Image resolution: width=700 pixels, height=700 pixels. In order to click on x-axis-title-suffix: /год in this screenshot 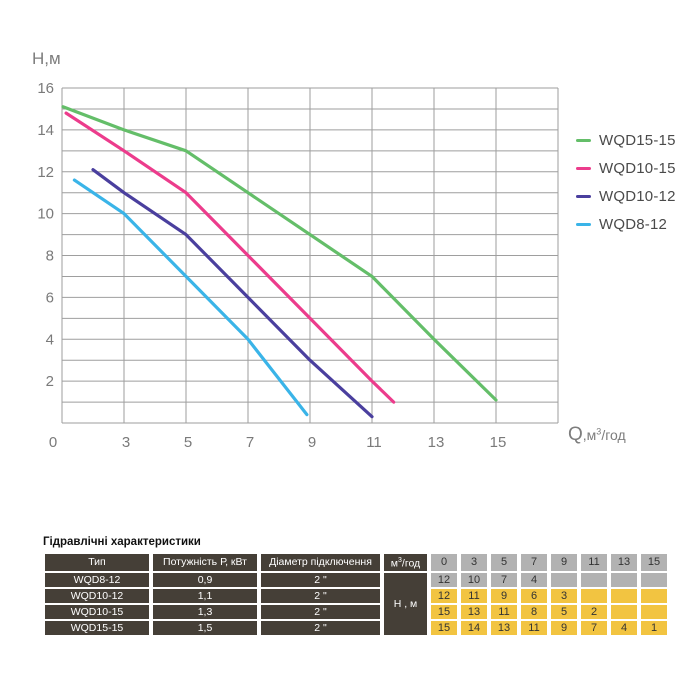, I will do `click(613, 435)`.